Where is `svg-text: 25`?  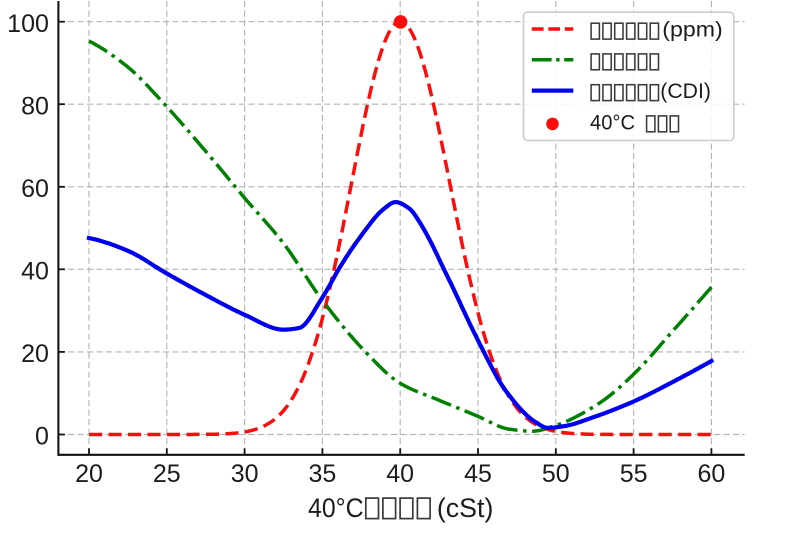
svg-text: 25 is located at coordinates (167, 474).